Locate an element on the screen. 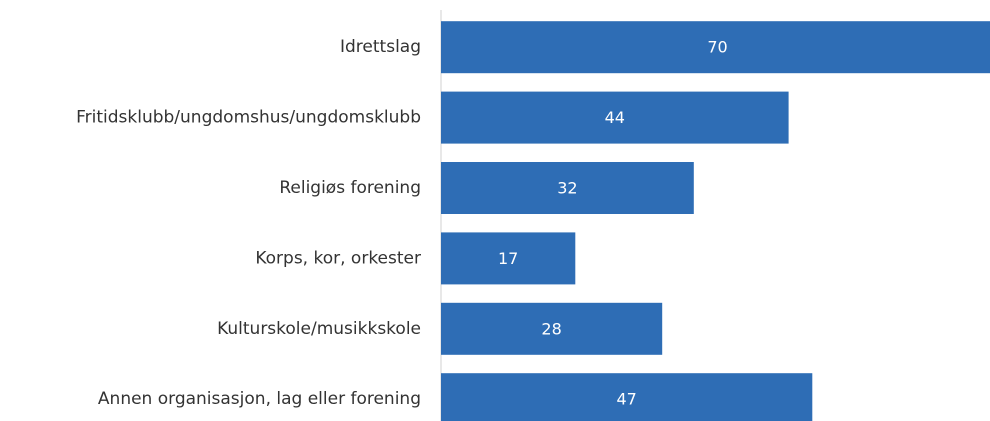 The width and height of the screenshot is (990, 421). value-label: 44 is located at coordinates (615, 117).